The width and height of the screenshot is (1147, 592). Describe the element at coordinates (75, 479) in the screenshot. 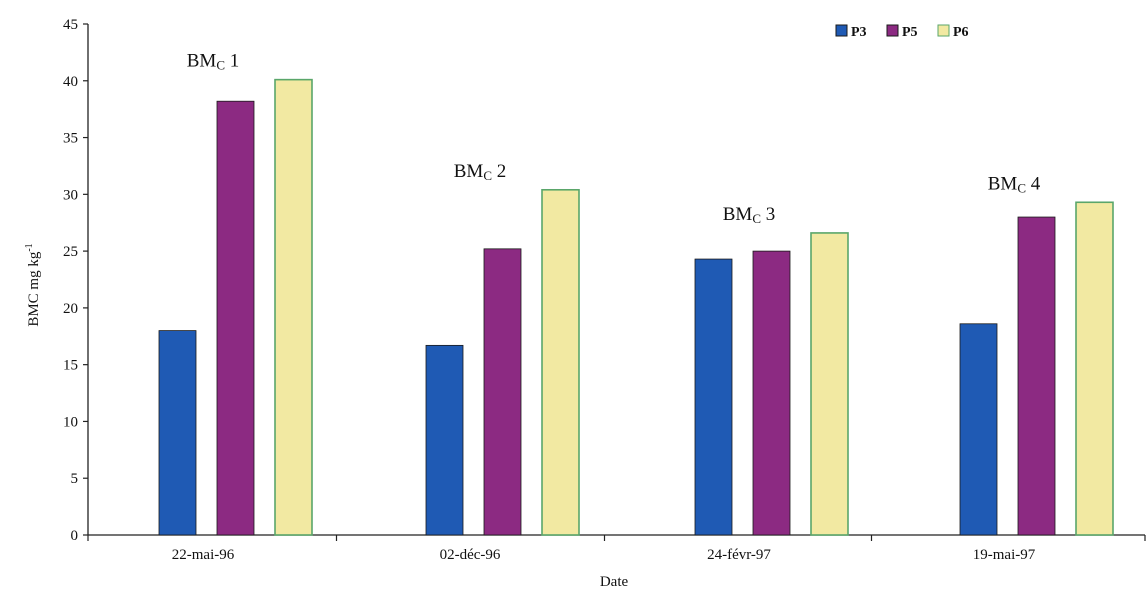

I see `y-tick-label: 5` at that location.